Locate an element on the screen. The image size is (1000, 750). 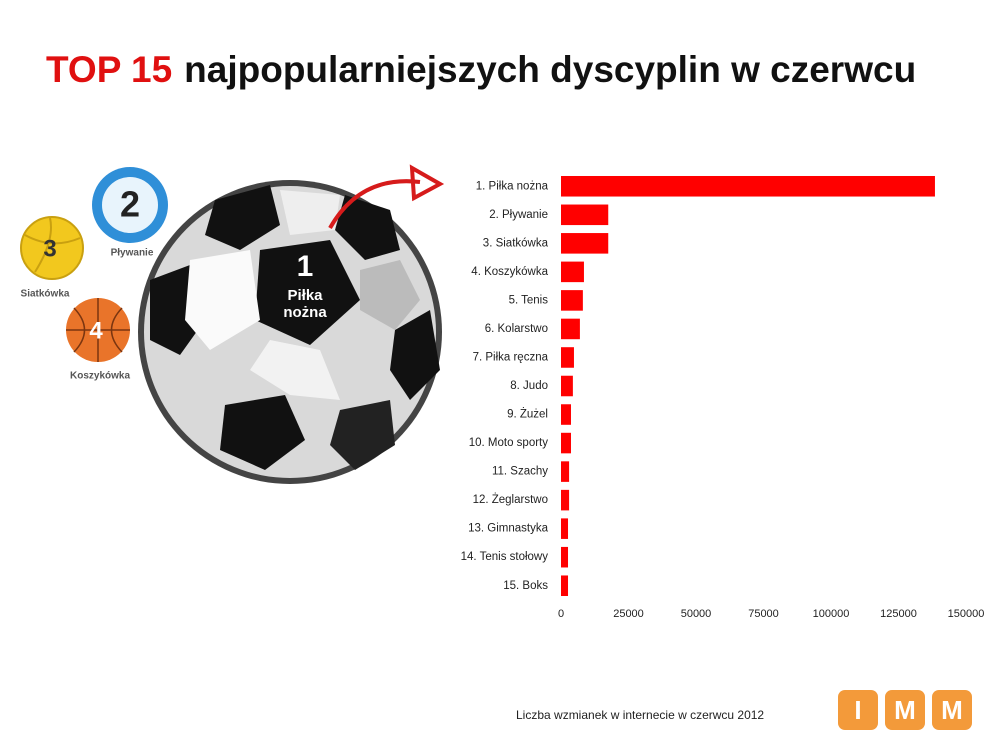
y-tick-label: 6. Kolarstwo is located at coordinates (516, 329).